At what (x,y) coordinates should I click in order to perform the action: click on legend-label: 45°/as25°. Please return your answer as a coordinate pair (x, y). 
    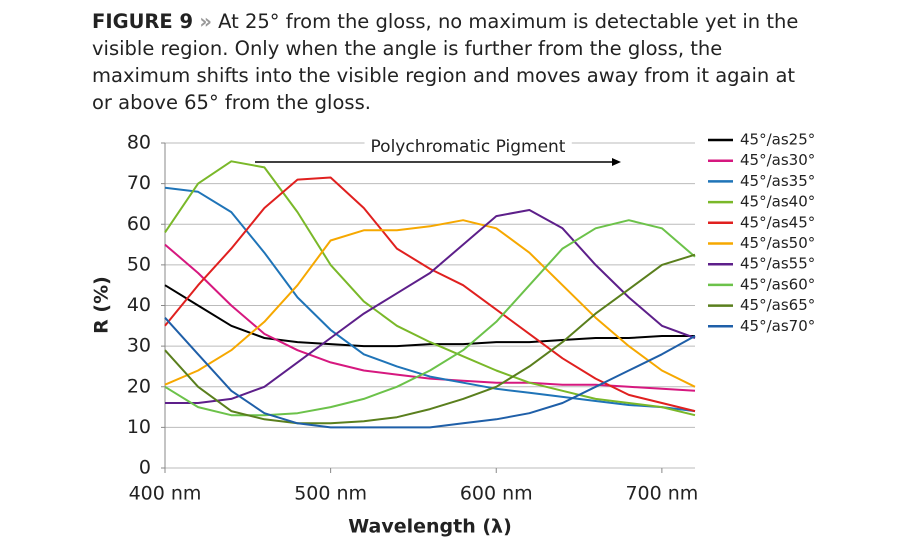
    Looking at the image, I should click on (777, 140).